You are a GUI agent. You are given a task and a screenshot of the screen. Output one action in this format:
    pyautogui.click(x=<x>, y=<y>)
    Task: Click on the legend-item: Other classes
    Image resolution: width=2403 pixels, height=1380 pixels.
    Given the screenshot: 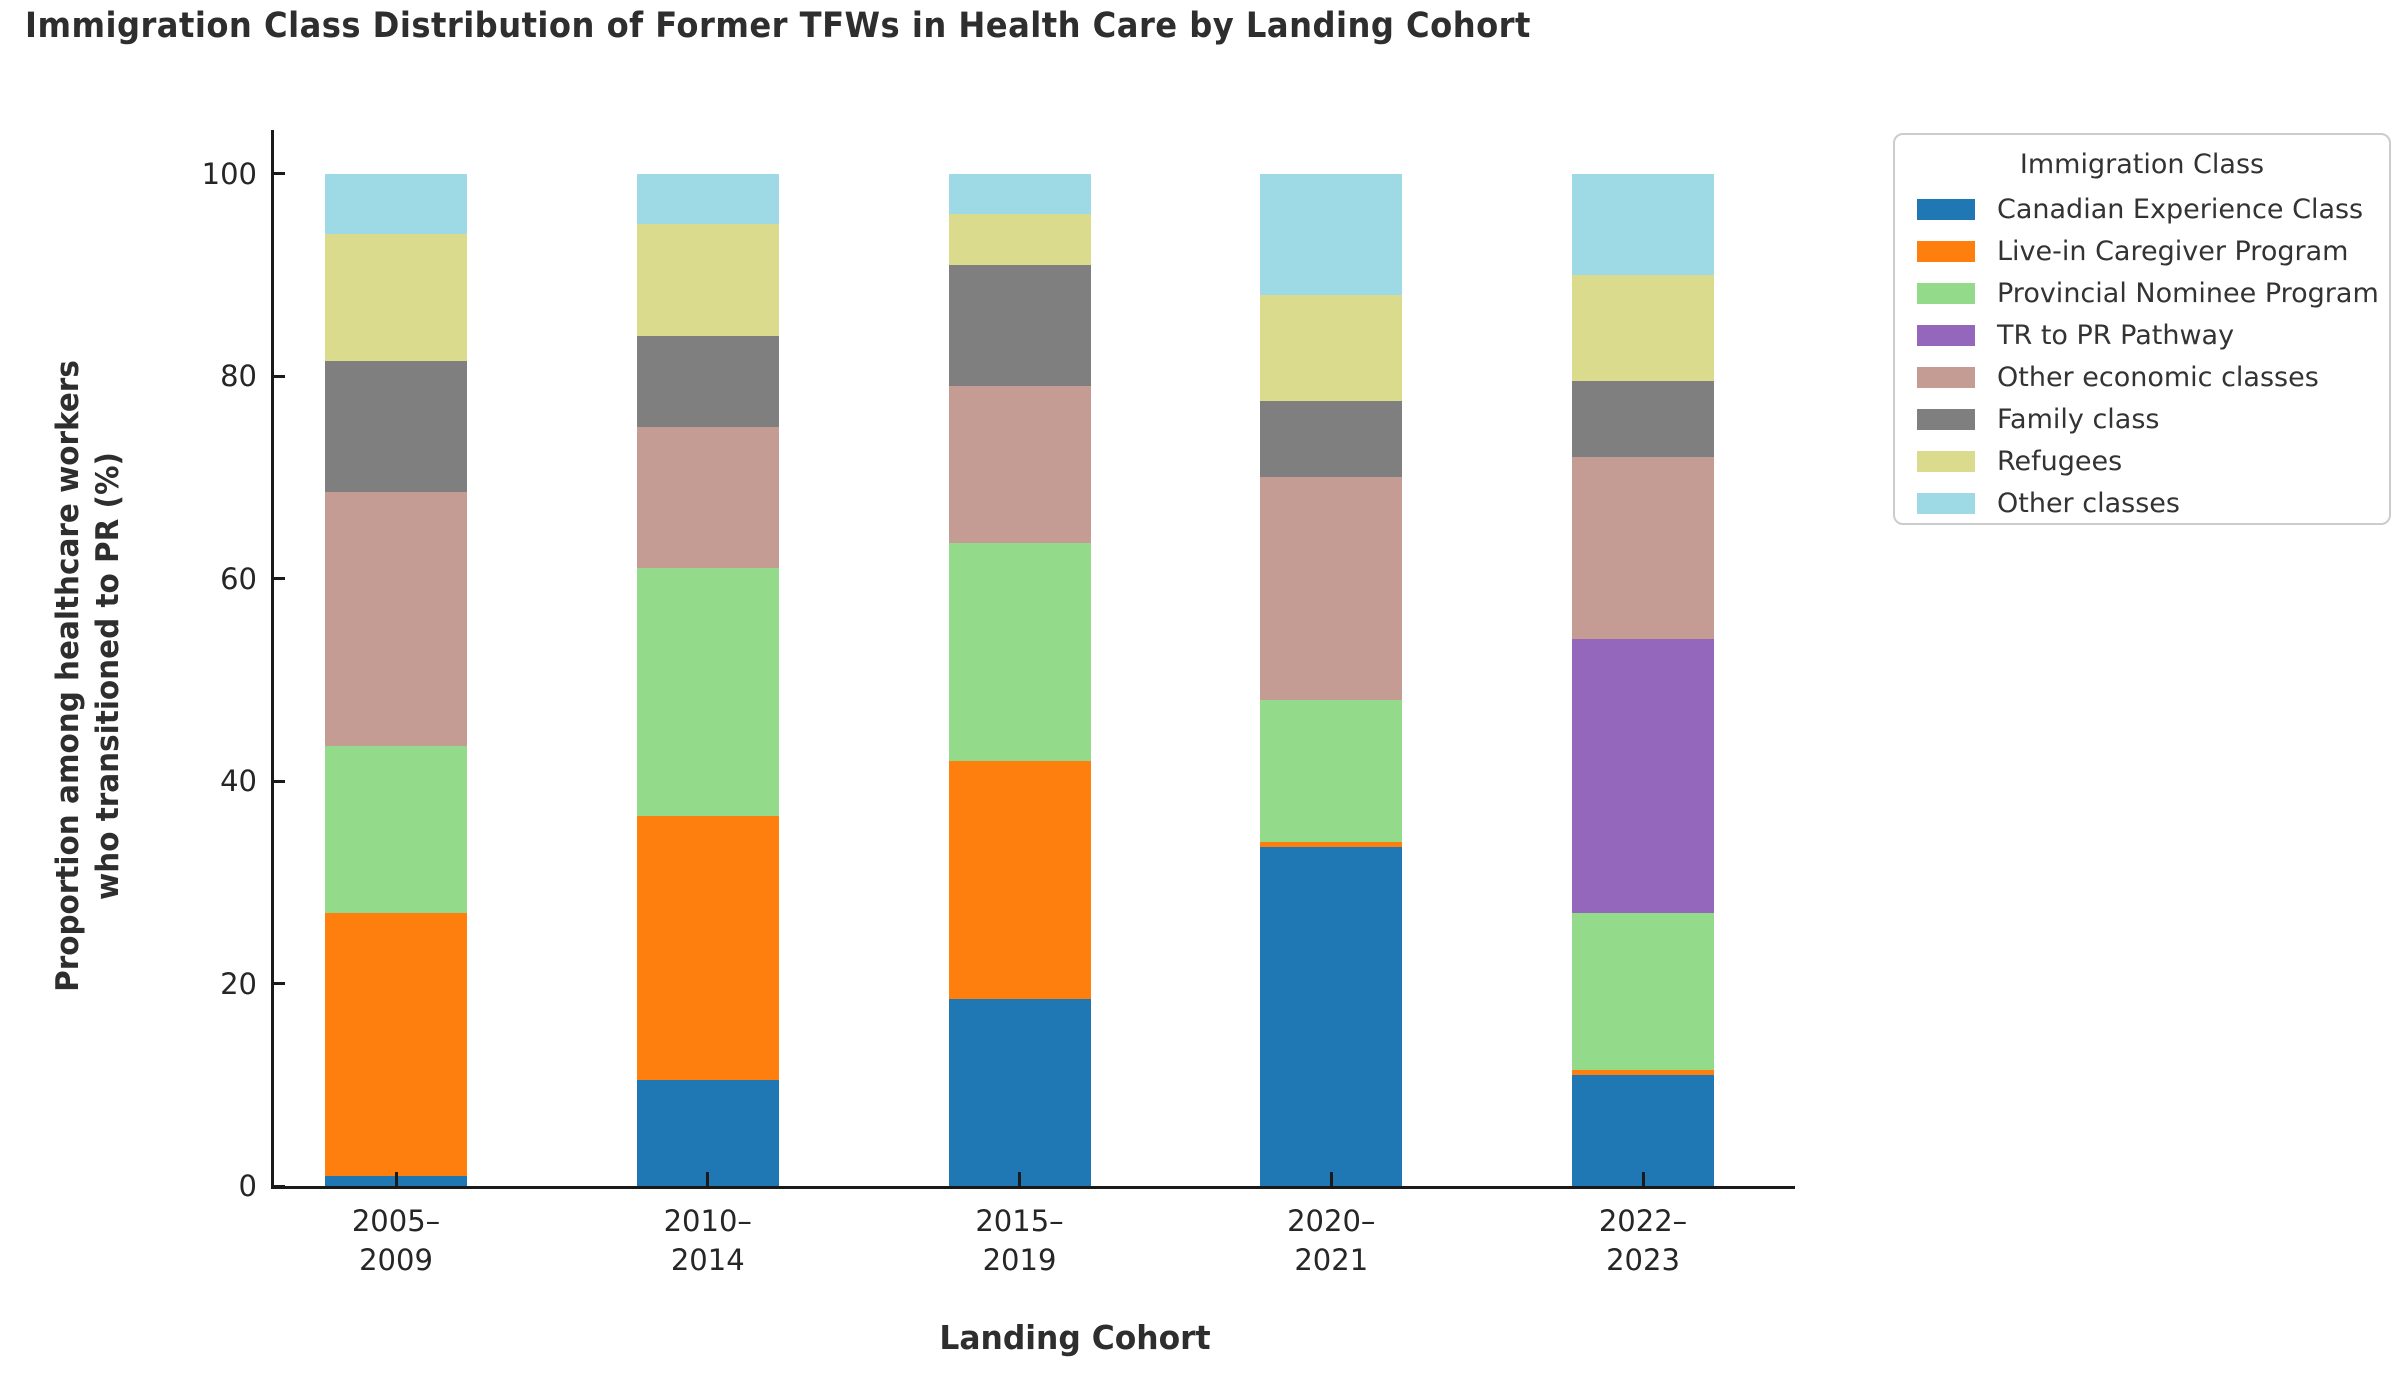 What is the action you would take?
    pyautogui.click(x=2142, y=503)
    